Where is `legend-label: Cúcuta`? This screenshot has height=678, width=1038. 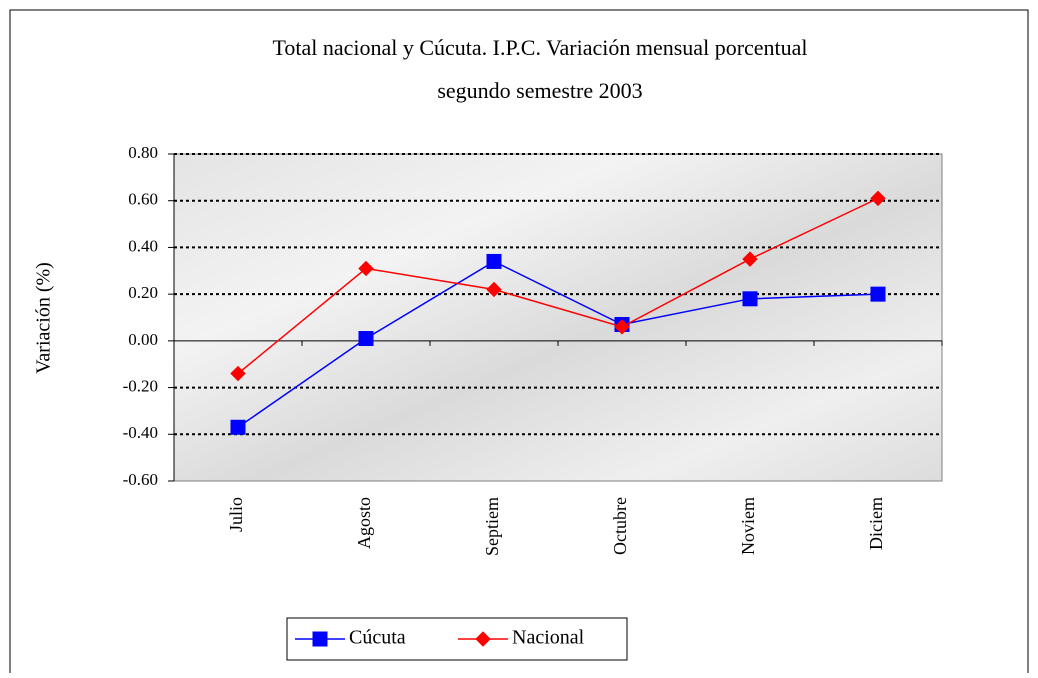 legend-label: Cúcuta is located at coordinates (377, 638).